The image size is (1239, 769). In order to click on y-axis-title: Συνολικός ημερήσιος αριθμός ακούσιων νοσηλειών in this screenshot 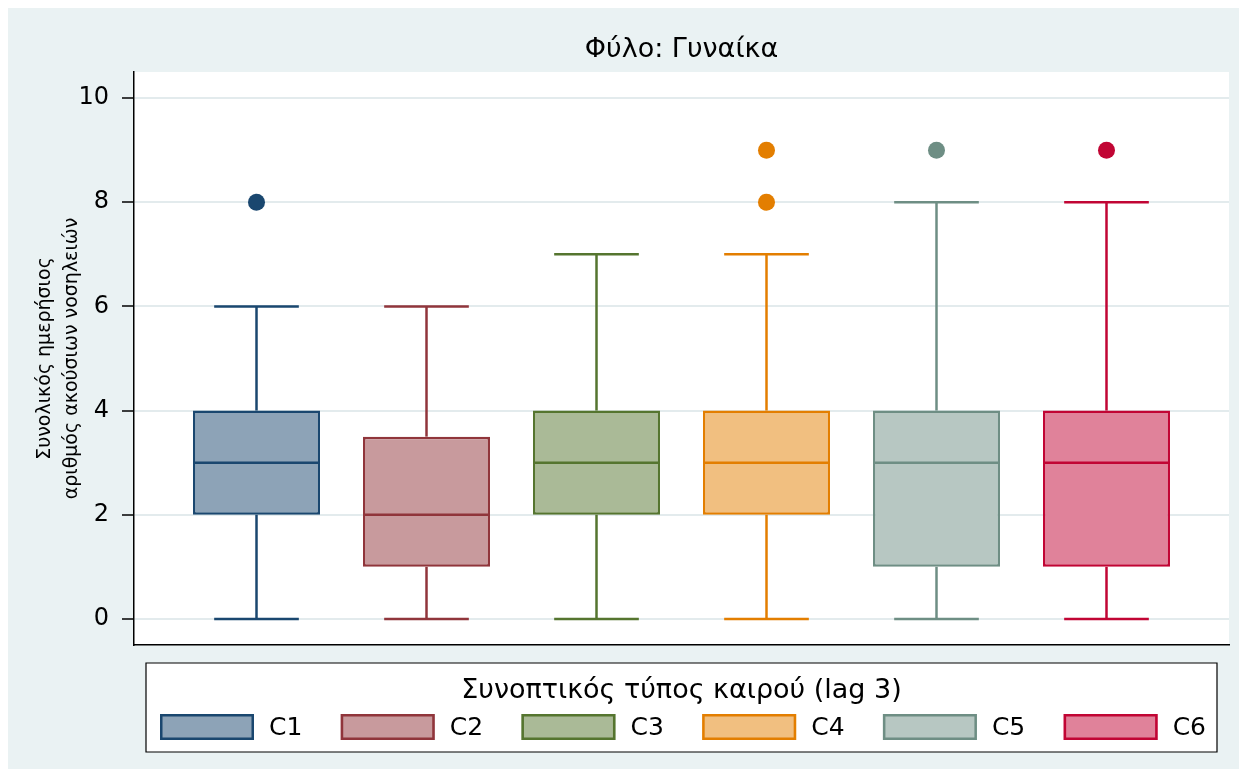, I will do `click(56, 358)`.